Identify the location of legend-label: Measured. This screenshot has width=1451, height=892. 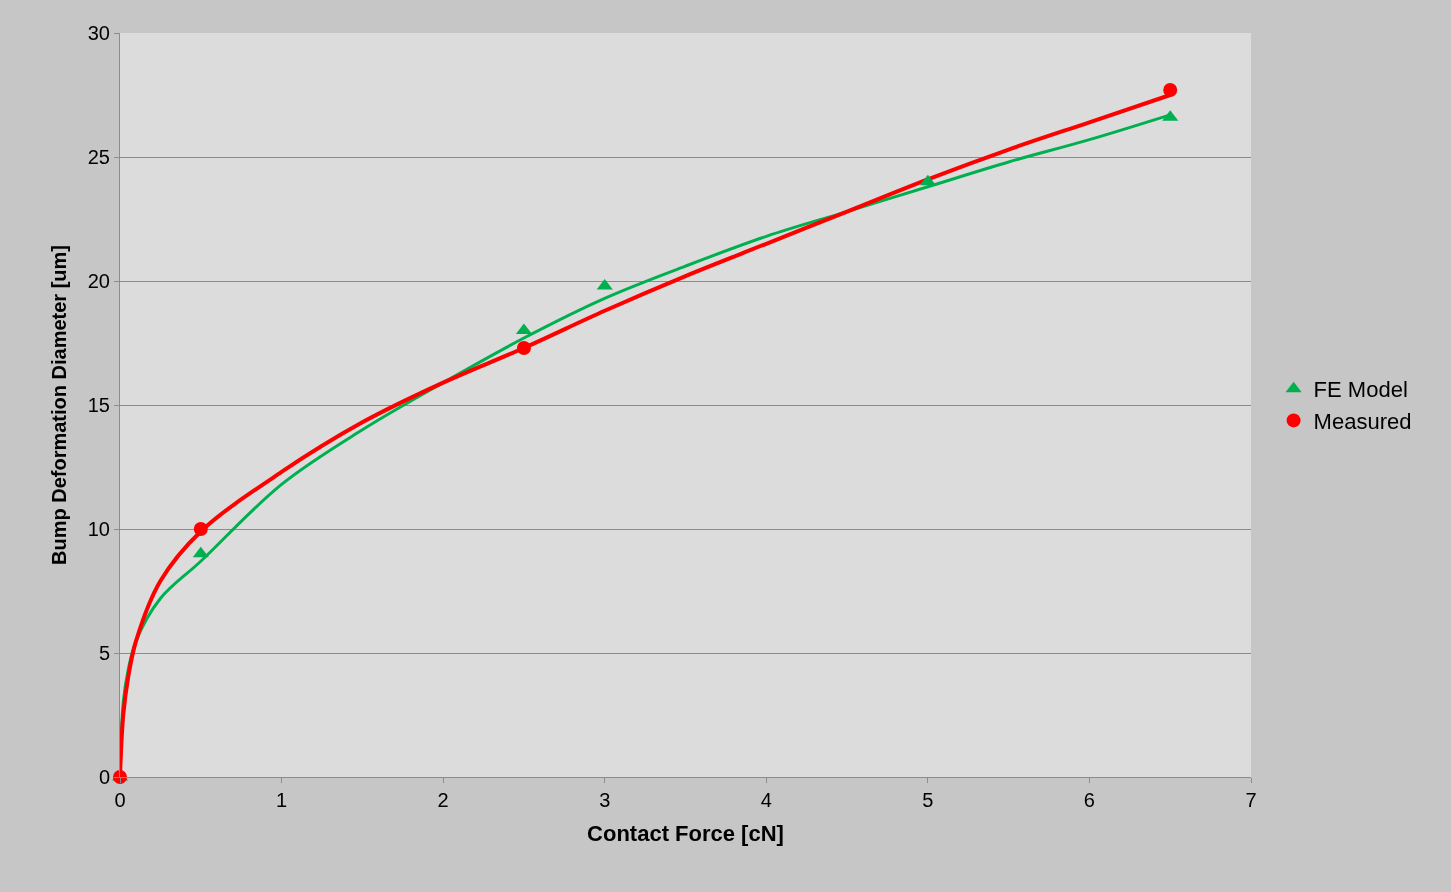
(1362, 421).